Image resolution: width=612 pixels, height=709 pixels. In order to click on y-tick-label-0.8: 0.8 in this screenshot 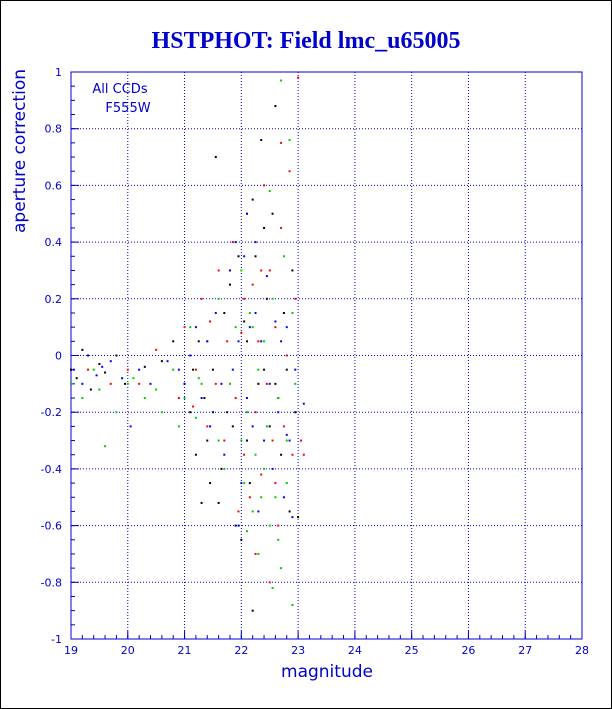, I will do `click(54, 129)`.